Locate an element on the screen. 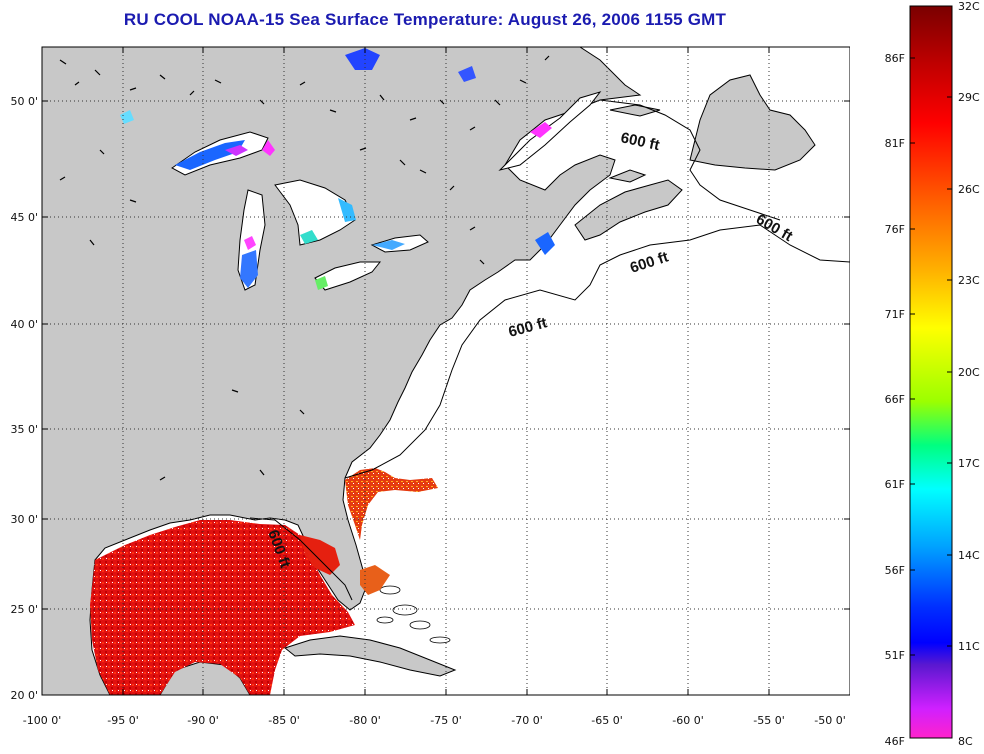 The width and height of the screenshot is (984, 754). lat-tick-label: 35 0' is located at coordinates (24, 429).